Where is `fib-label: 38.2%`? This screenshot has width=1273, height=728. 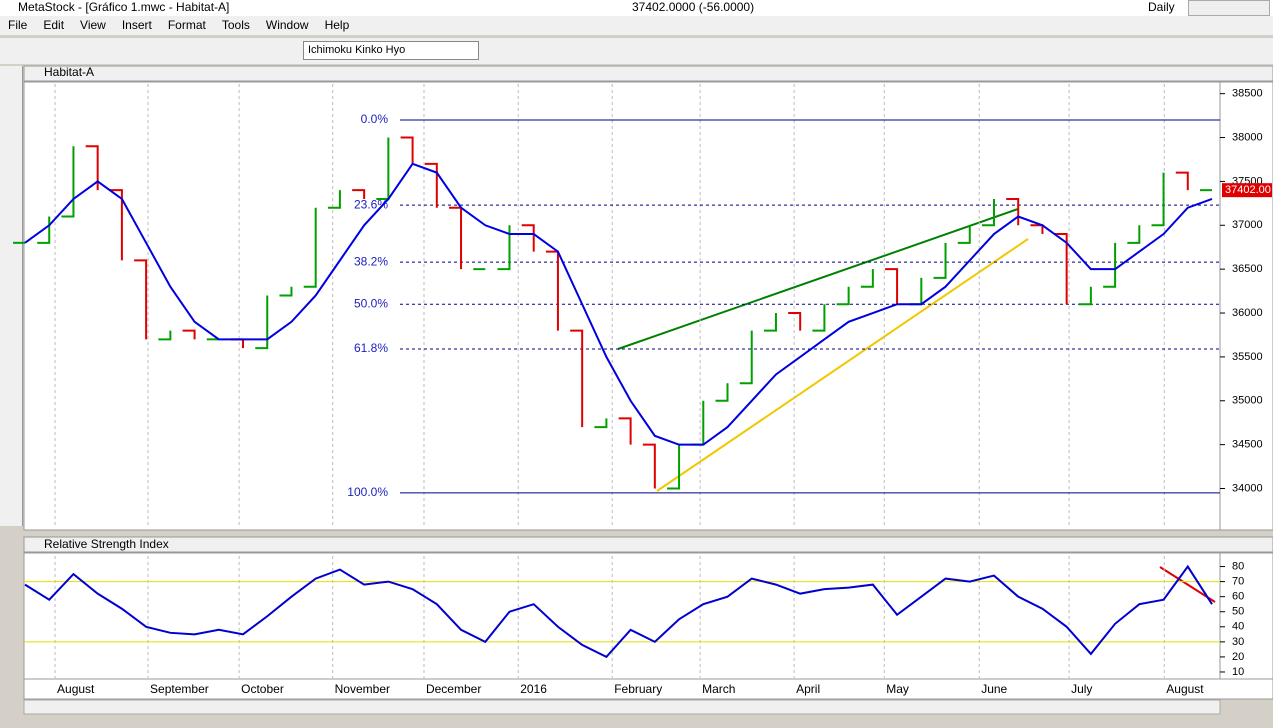 fib-label: 38.2% is located at coordinates (371, 261).